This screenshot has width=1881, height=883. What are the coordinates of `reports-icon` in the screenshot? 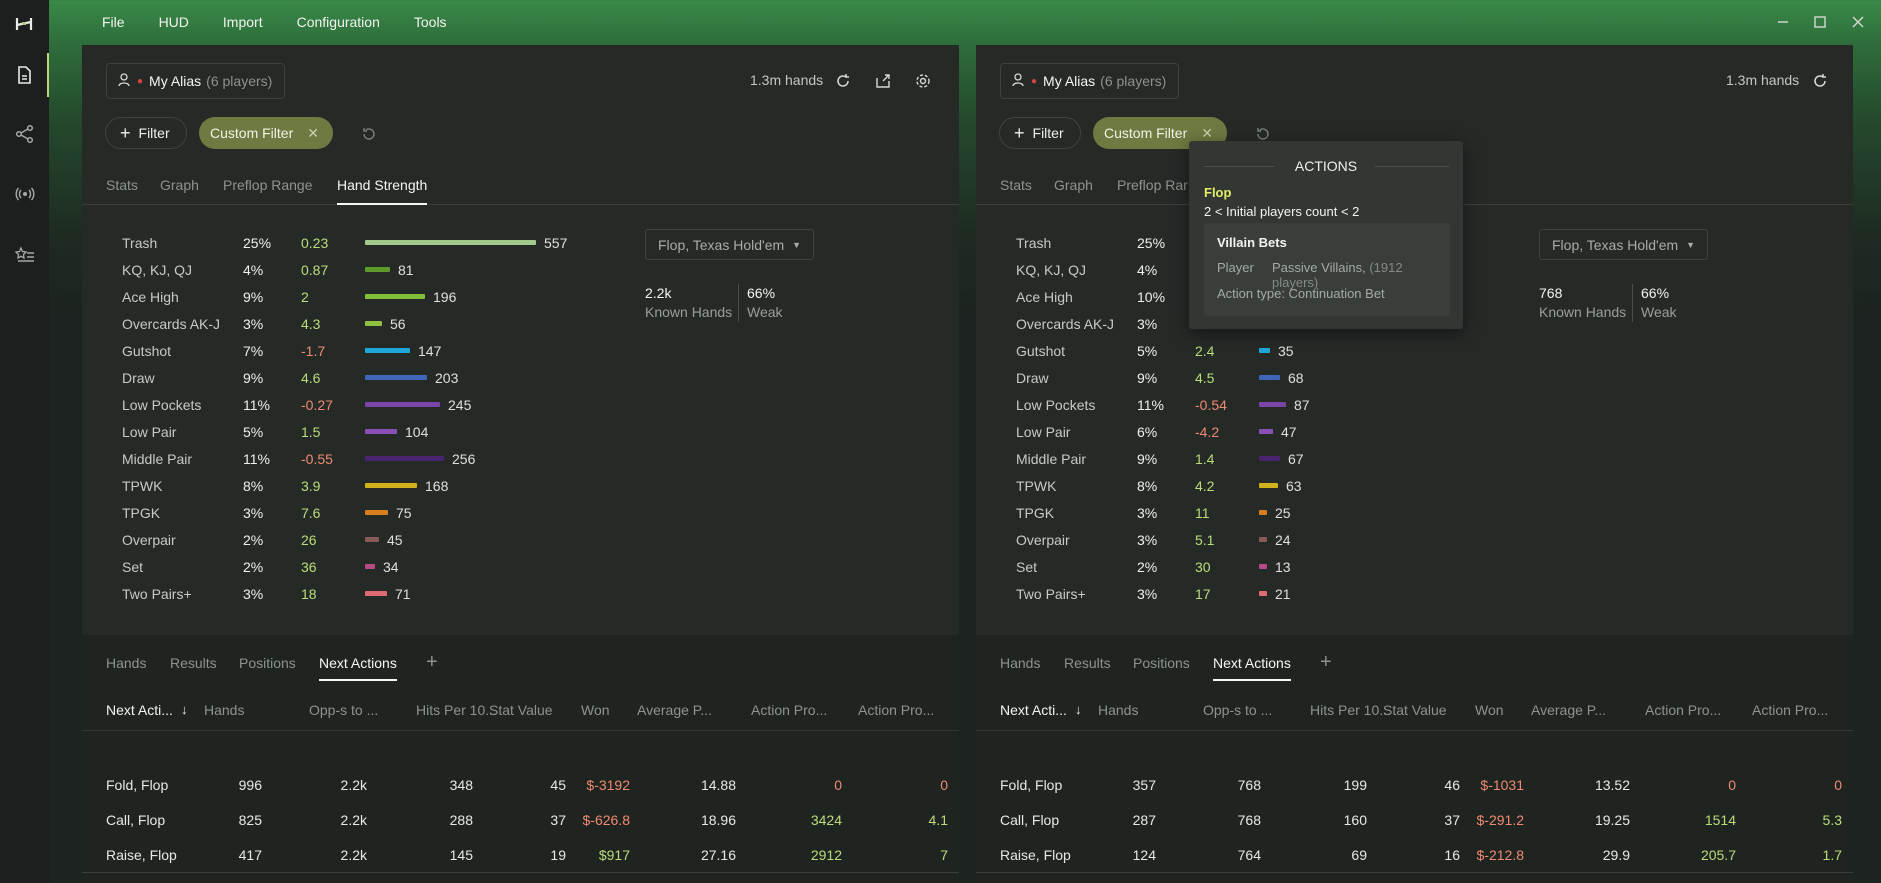 It's located at (24, 75).